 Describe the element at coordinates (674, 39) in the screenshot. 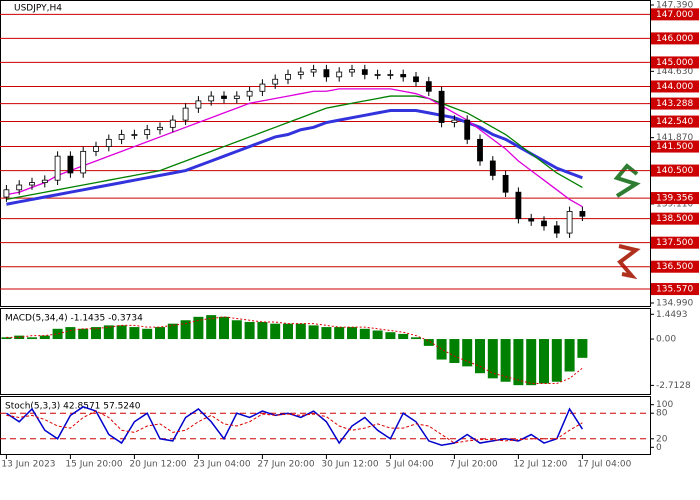

I see `level-label: 146.000` at that location.